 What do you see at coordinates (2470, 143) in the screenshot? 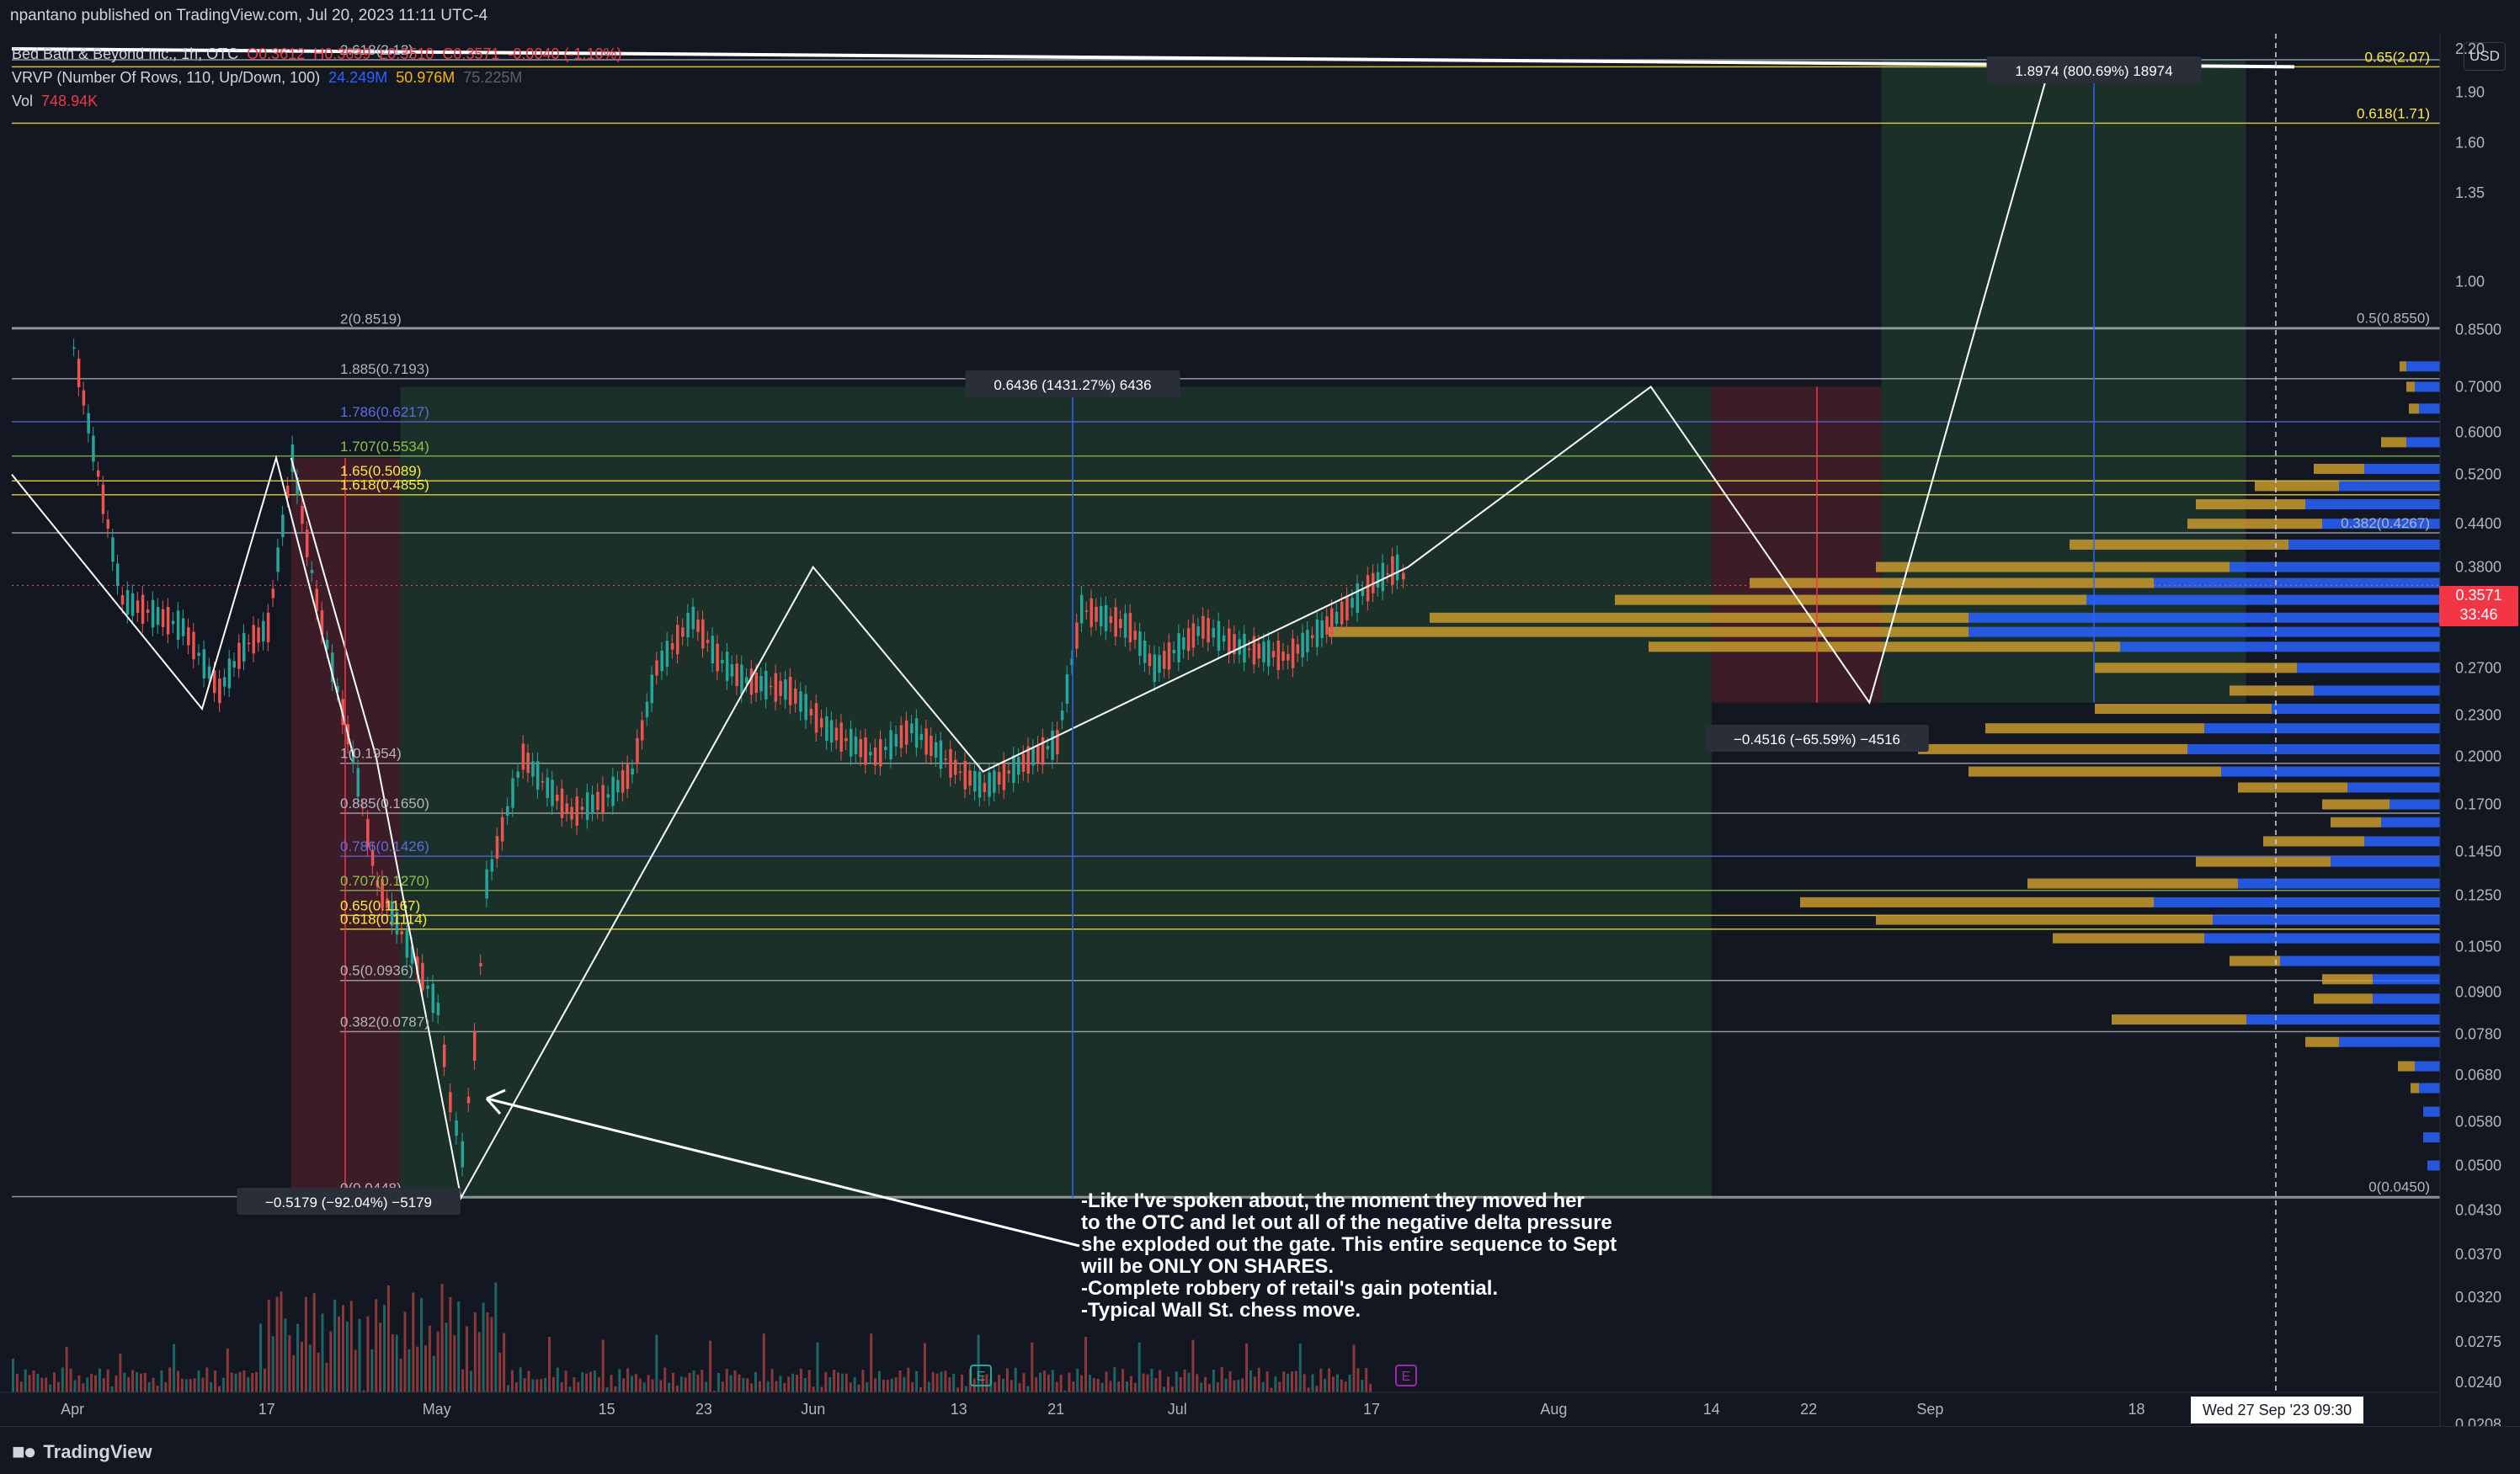
I see `y-tick-label: 1.60` at bounding box center [2470, 143].